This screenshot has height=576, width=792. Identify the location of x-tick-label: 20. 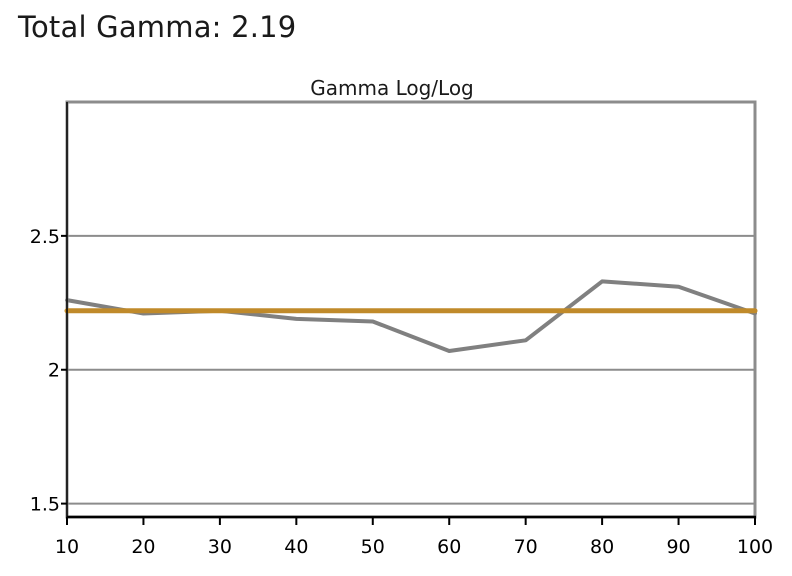
(143, 547).